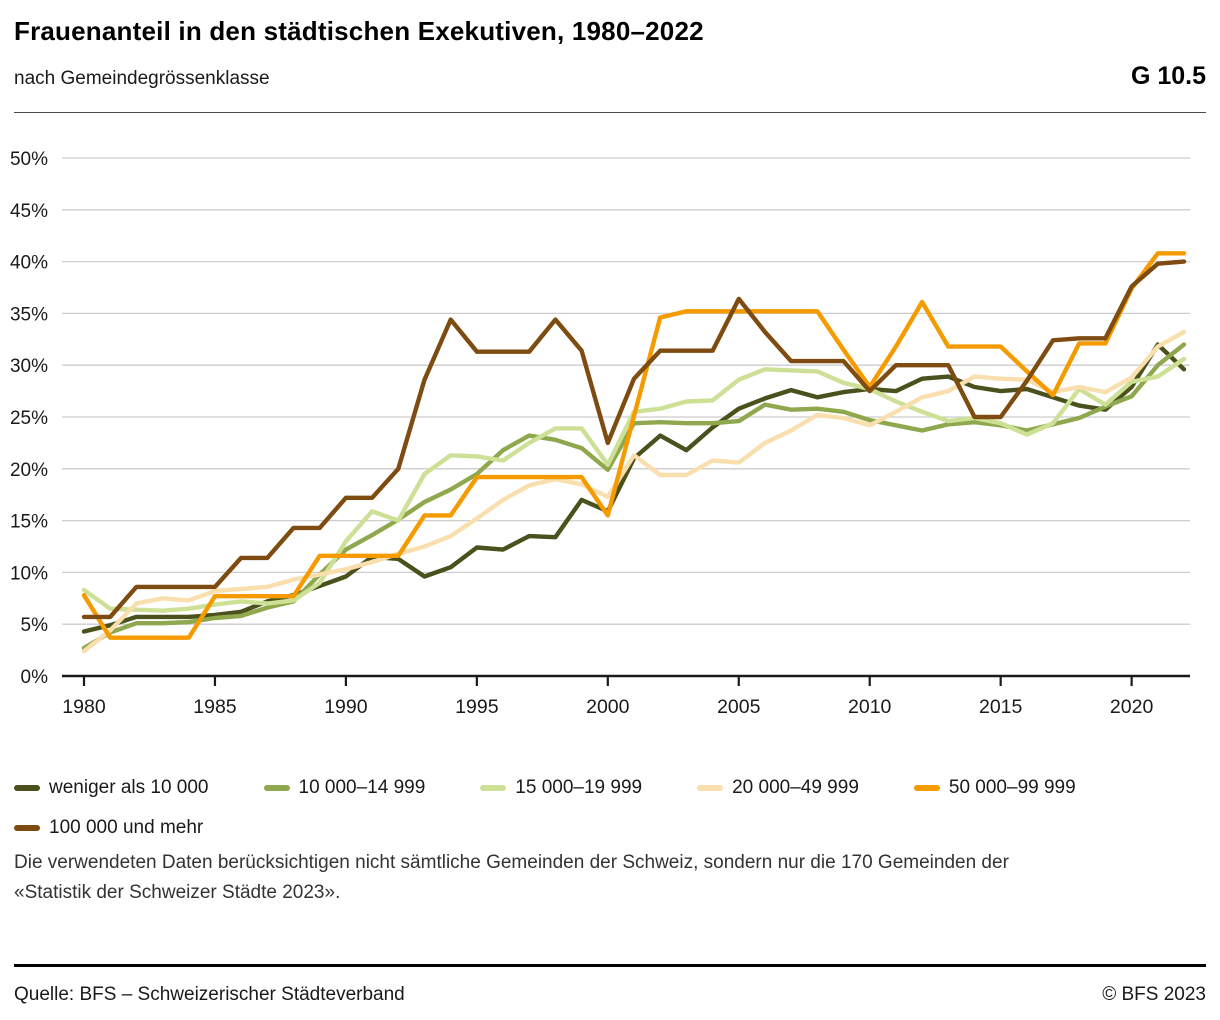 The height and width of the screenshot is (1020, 1220). What do you see at coordinates (610, 112) in the screenshot?
I see `header-divider` at bounding box center [610, 112].